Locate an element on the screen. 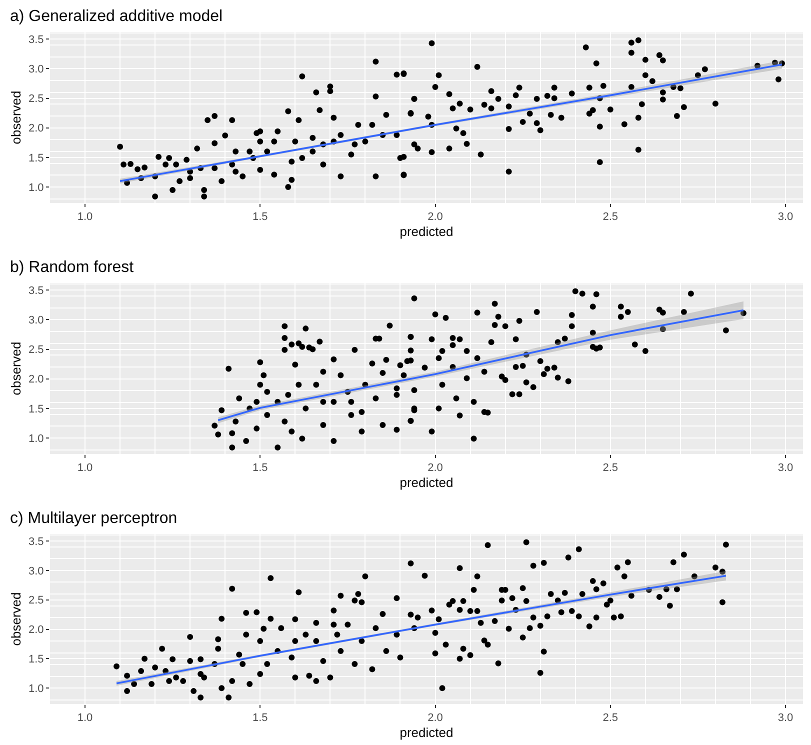 The width and height of the screenshot is (811, 745). chart-title: b) Random forest is located at coordinates (72, 267).